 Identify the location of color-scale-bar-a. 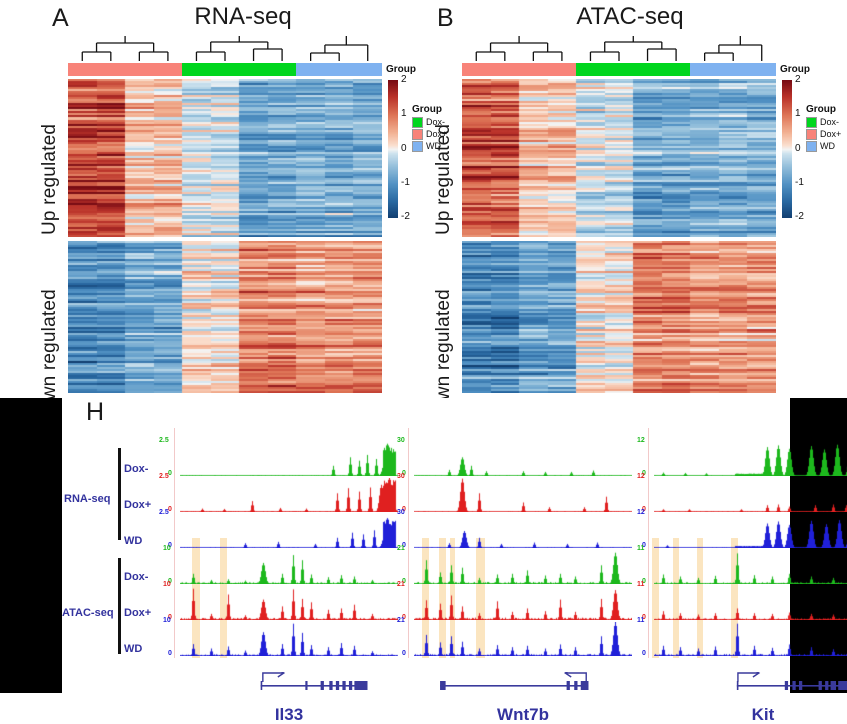
(393, 149).